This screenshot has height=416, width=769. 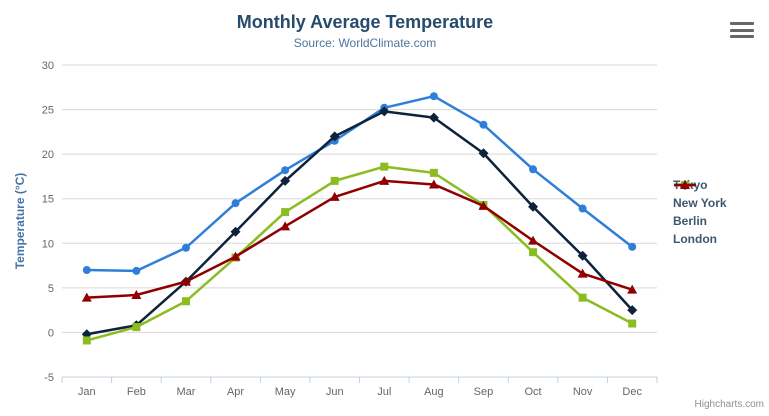 What do you see at coordinates (365, 43) in the screenshot?
I see `chart-subtitle: Source: WorldClimate.com` at bounding box center [365, 43].